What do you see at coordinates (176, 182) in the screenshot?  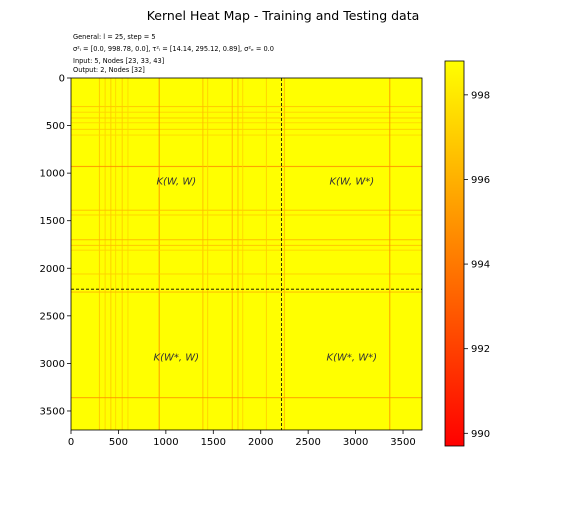 I see `quadrant-label-0: K(W, W)` at bounding box center [176, 182].